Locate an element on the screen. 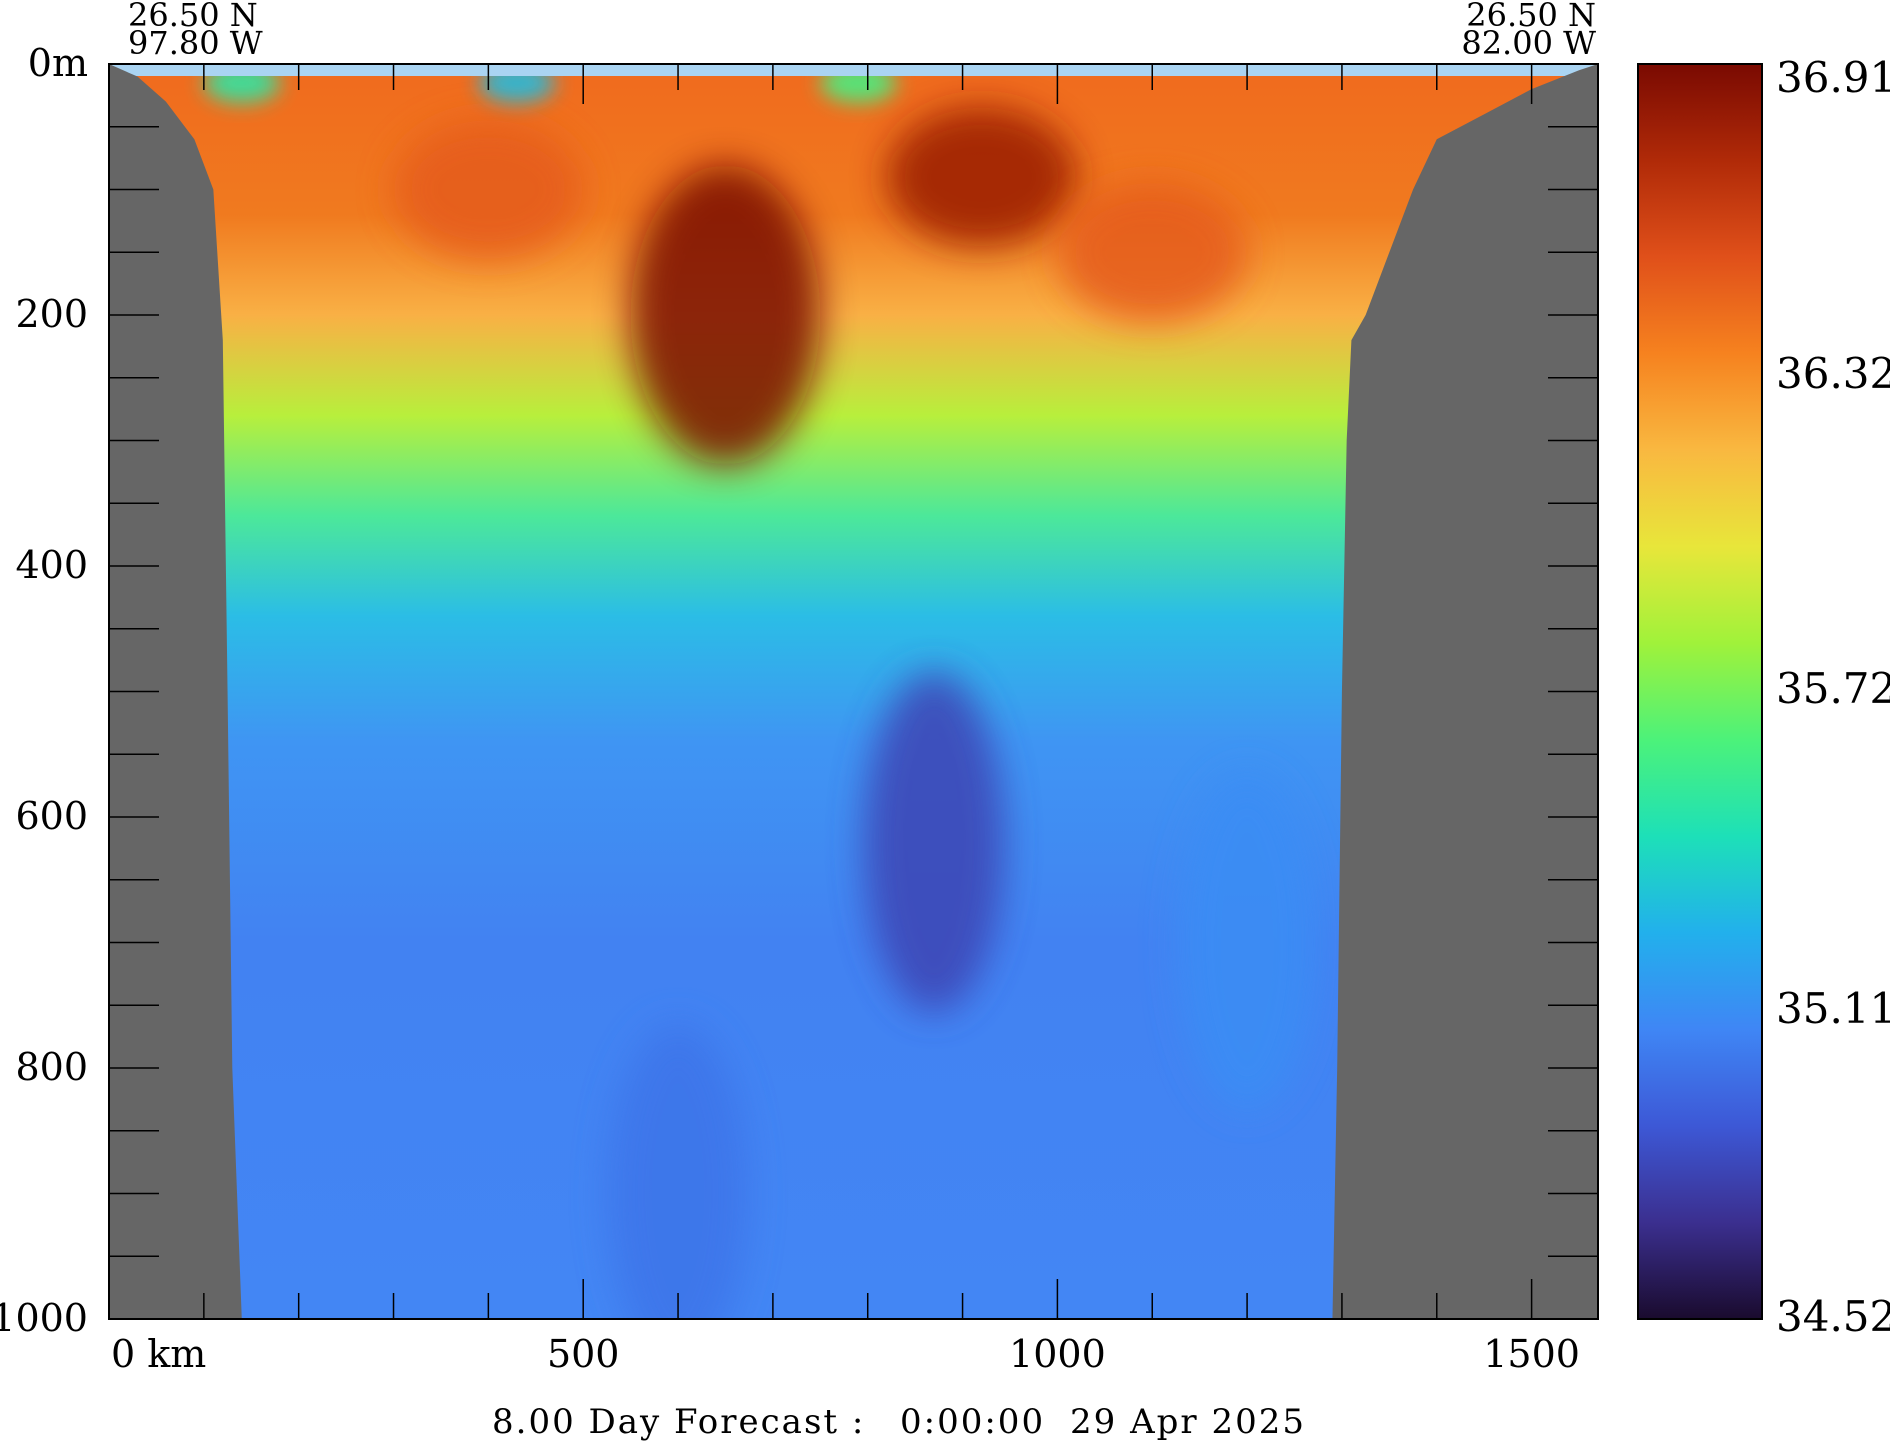 The image size is (1890, 1442). colorbar is located at coordinates (1700, 691).